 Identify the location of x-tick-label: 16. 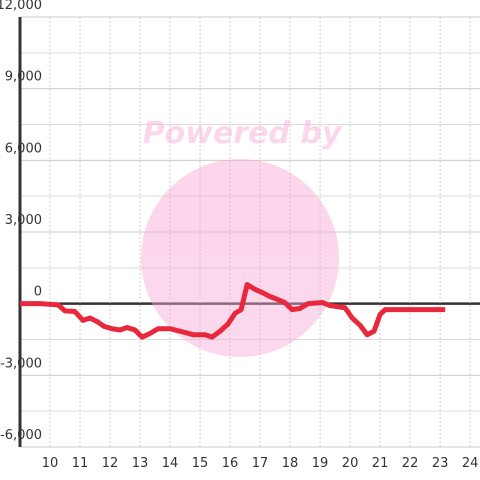
(230, 463).